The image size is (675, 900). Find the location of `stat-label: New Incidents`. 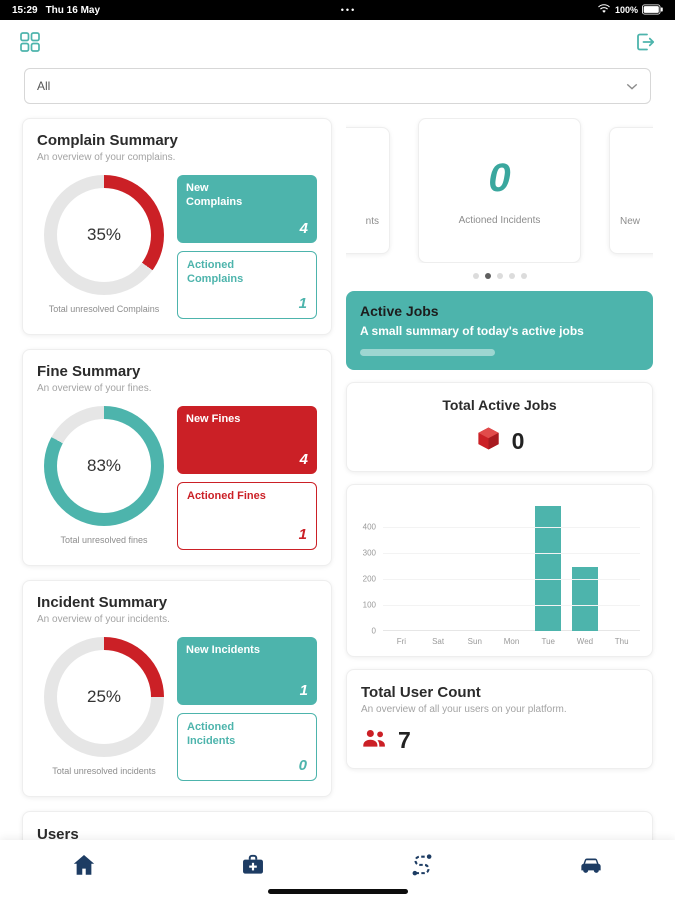

stat-label: New Incidents is located at coordinates (223, 650).